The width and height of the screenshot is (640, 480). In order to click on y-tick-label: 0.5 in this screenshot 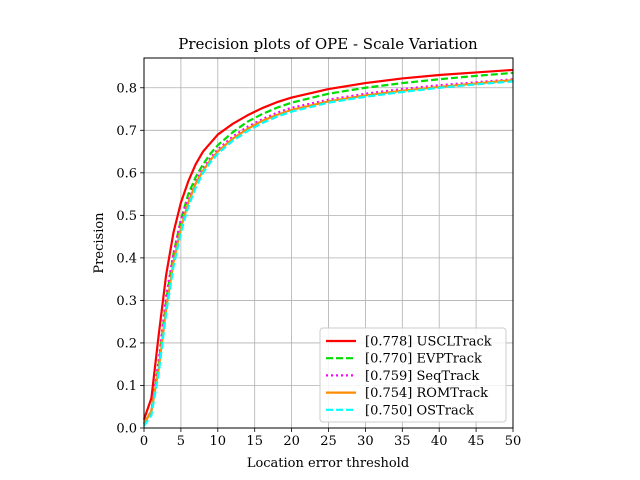, I will do `click(126, 216)`.